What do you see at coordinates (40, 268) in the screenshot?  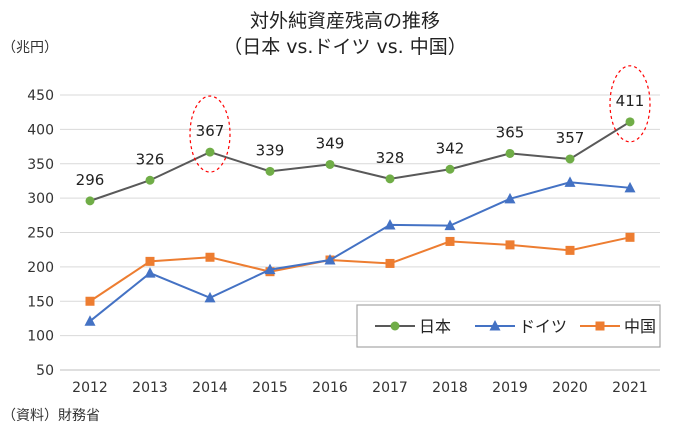 I see `y-tick-label-200: 200` at bounding box center [40, 268].